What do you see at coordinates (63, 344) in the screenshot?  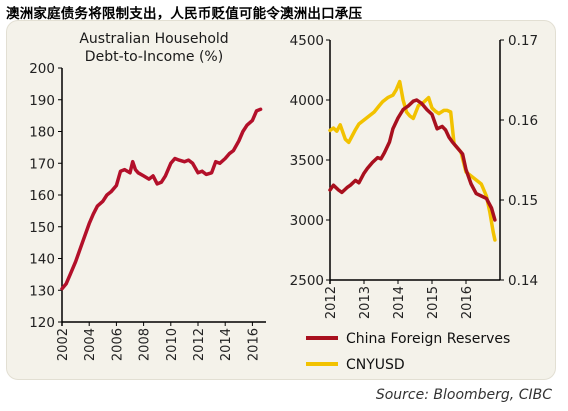 I see `chart1-x-tick-label: 2002` at bounding box center [63, 344].